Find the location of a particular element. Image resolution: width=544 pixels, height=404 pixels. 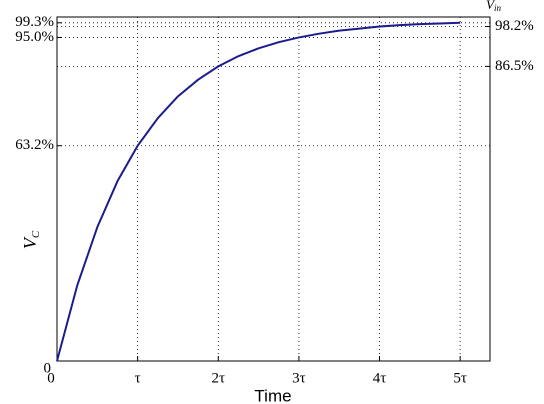

y-axis-label: VC is located at coordinates (30, 239).